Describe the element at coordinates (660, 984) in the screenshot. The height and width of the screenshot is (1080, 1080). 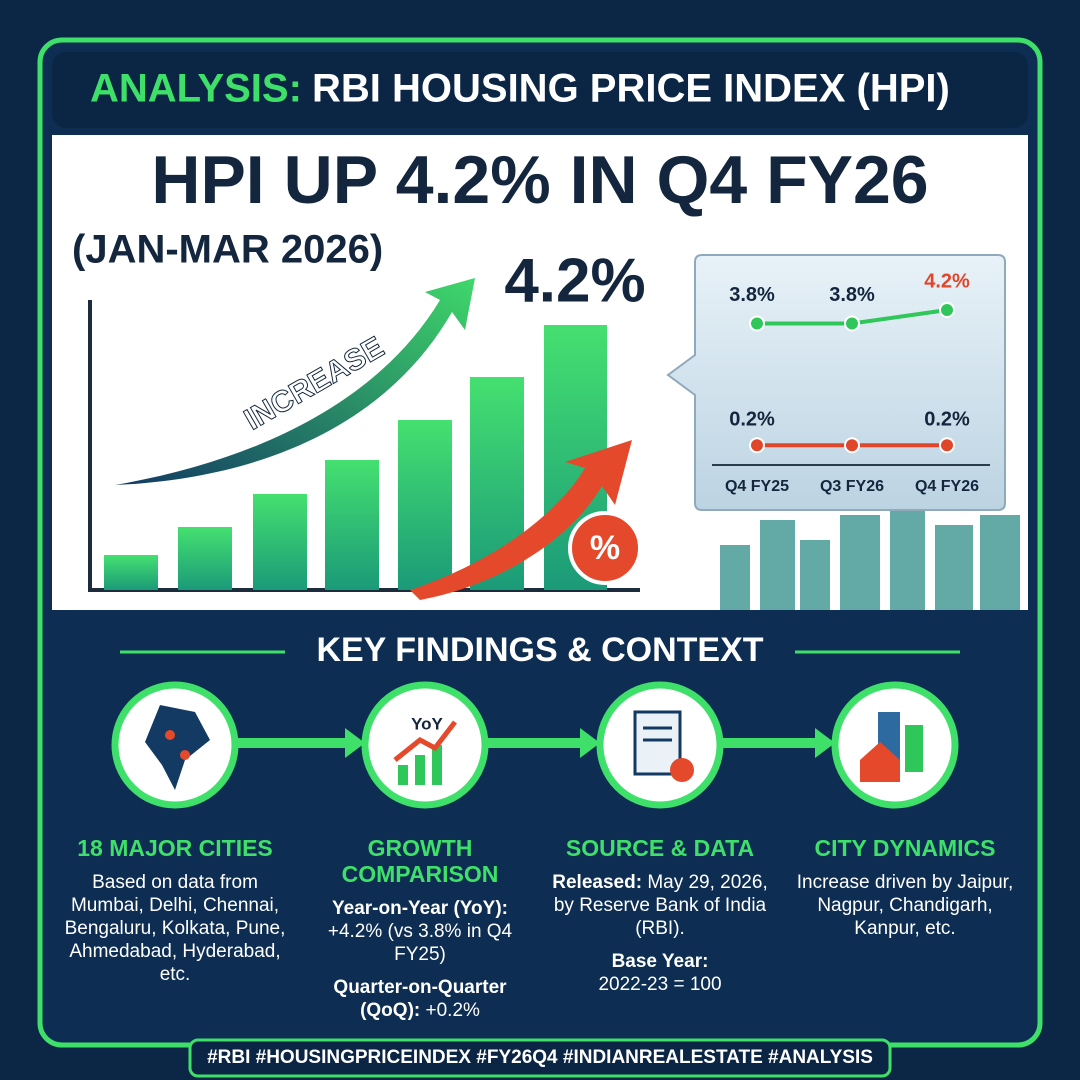
I see `line-text: 2022-23 = 100` at that location.